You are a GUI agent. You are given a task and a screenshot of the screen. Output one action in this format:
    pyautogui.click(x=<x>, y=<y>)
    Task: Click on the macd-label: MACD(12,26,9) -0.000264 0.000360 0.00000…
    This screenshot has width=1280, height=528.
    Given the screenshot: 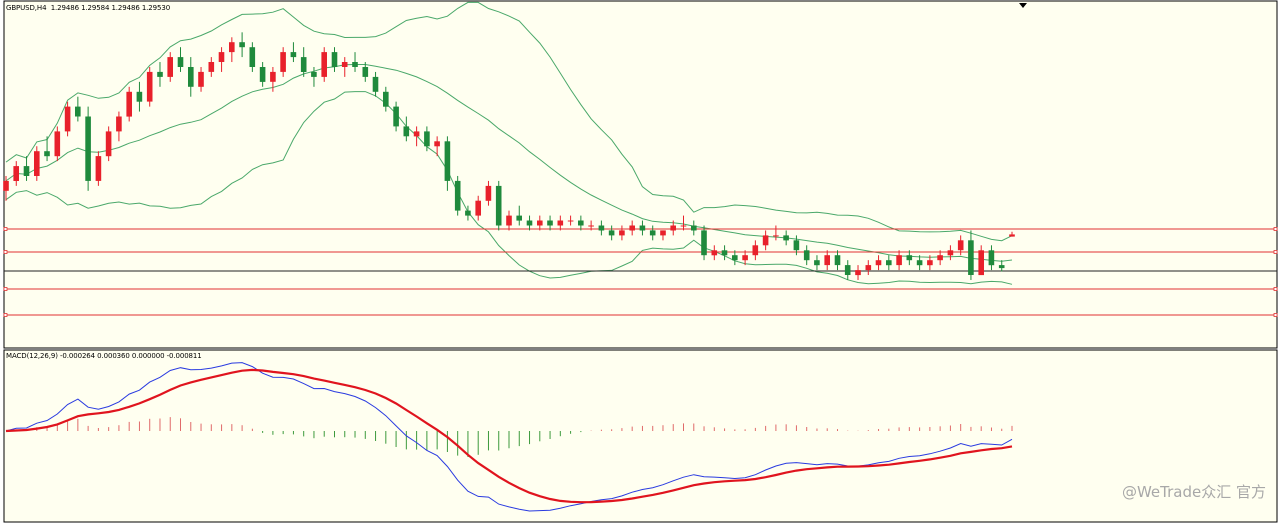 What is the action you would take?
    pyautogui.click(x=104, y=356)
    